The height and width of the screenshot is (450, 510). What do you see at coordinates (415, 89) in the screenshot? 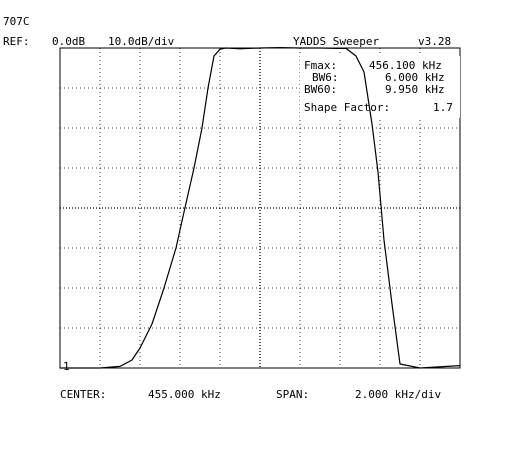
I see `measurement-value-bw60: 9.950 kHz` at bounding box center [415, 89].